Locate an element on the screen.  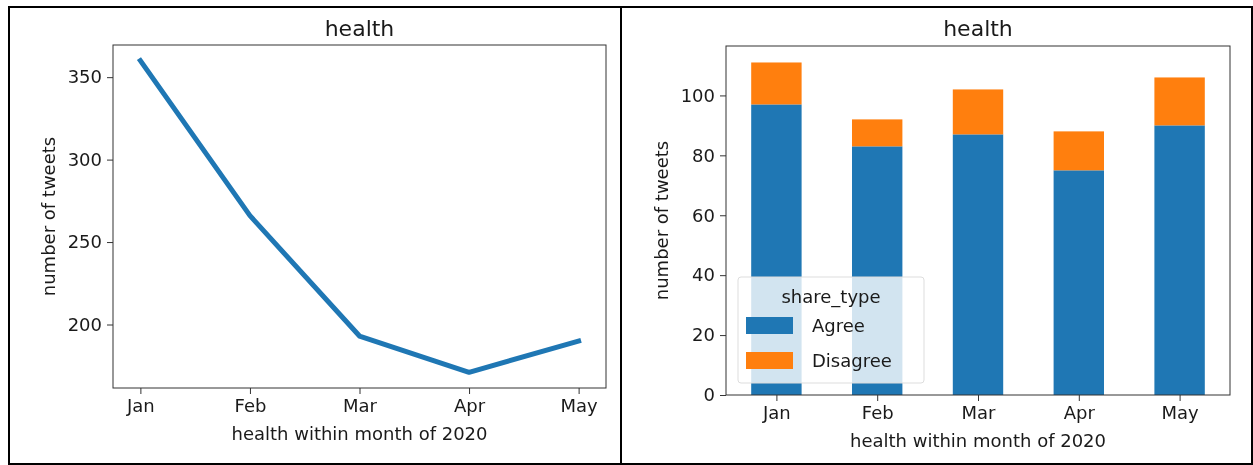
y-tick-label: 40 is located at coordinates (703, 275).